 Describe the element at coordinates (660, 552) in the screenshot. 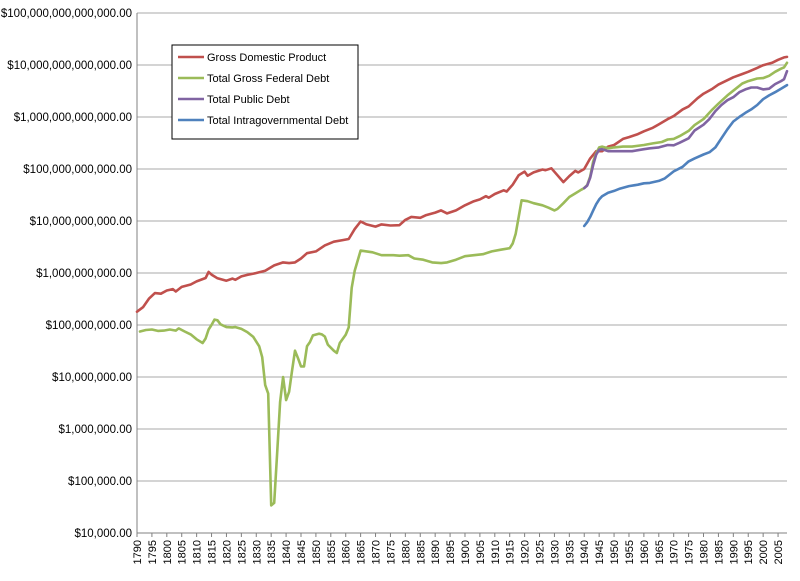

I see `x-tick-label: 1965` at that location.